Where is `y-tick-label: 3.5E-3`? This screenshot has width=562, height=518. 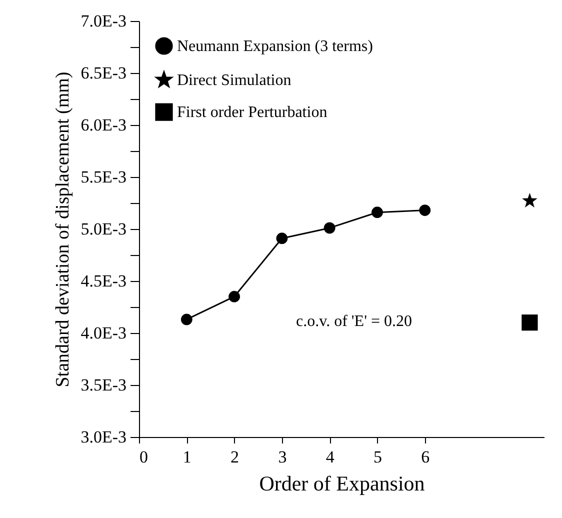 y-tick-label: 3.5E-3 is located at coordinates (103, 385).